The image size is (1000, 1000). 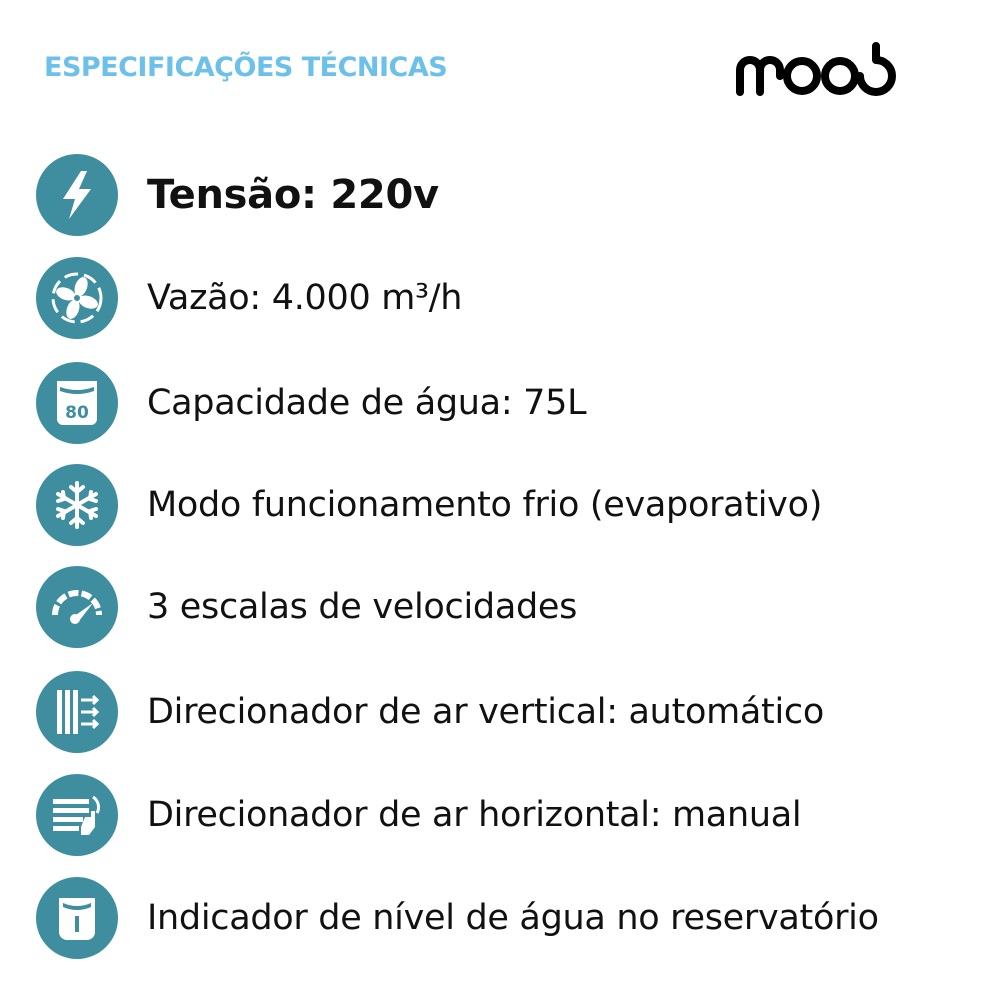 What do you see at coordinates (816, 69) in the screenshot?
I see `brand-logo` at bounding box center [816, 69].